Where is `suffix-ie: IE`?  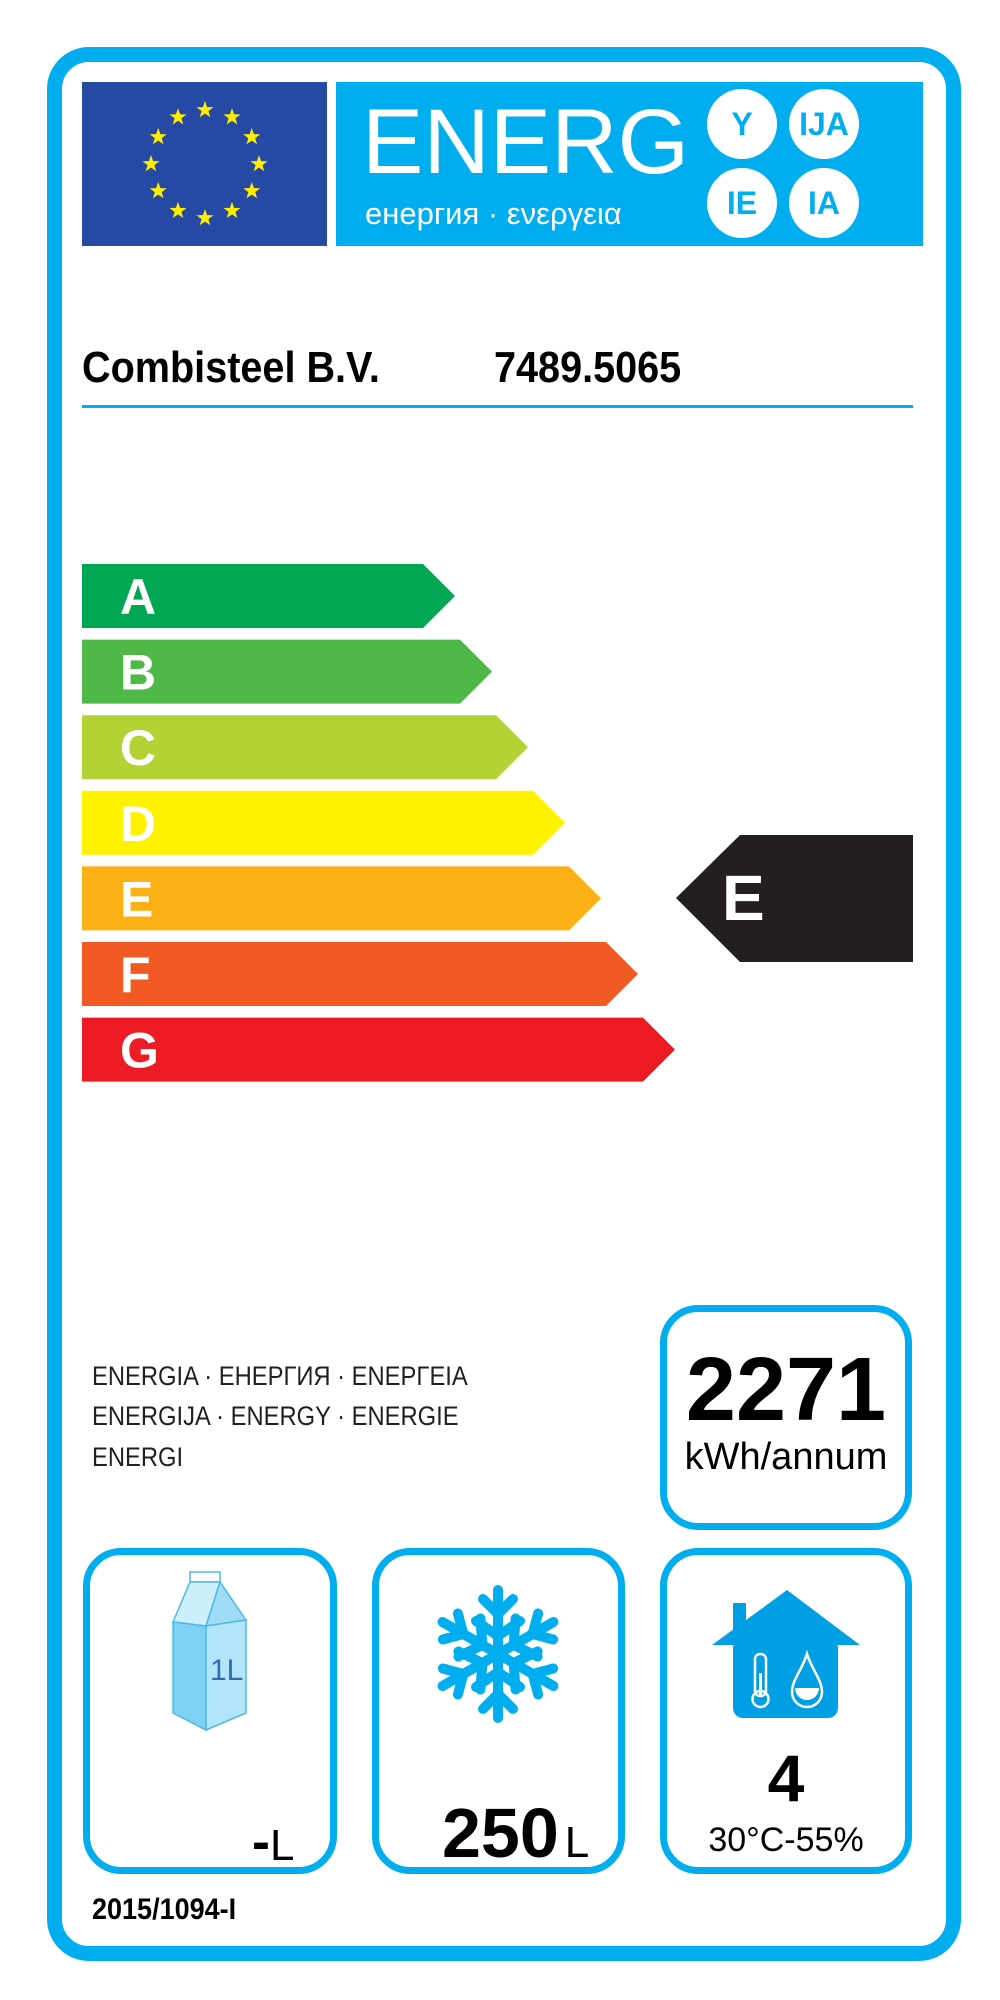
suffix-ie: IE is located at coordinates (742, 203).